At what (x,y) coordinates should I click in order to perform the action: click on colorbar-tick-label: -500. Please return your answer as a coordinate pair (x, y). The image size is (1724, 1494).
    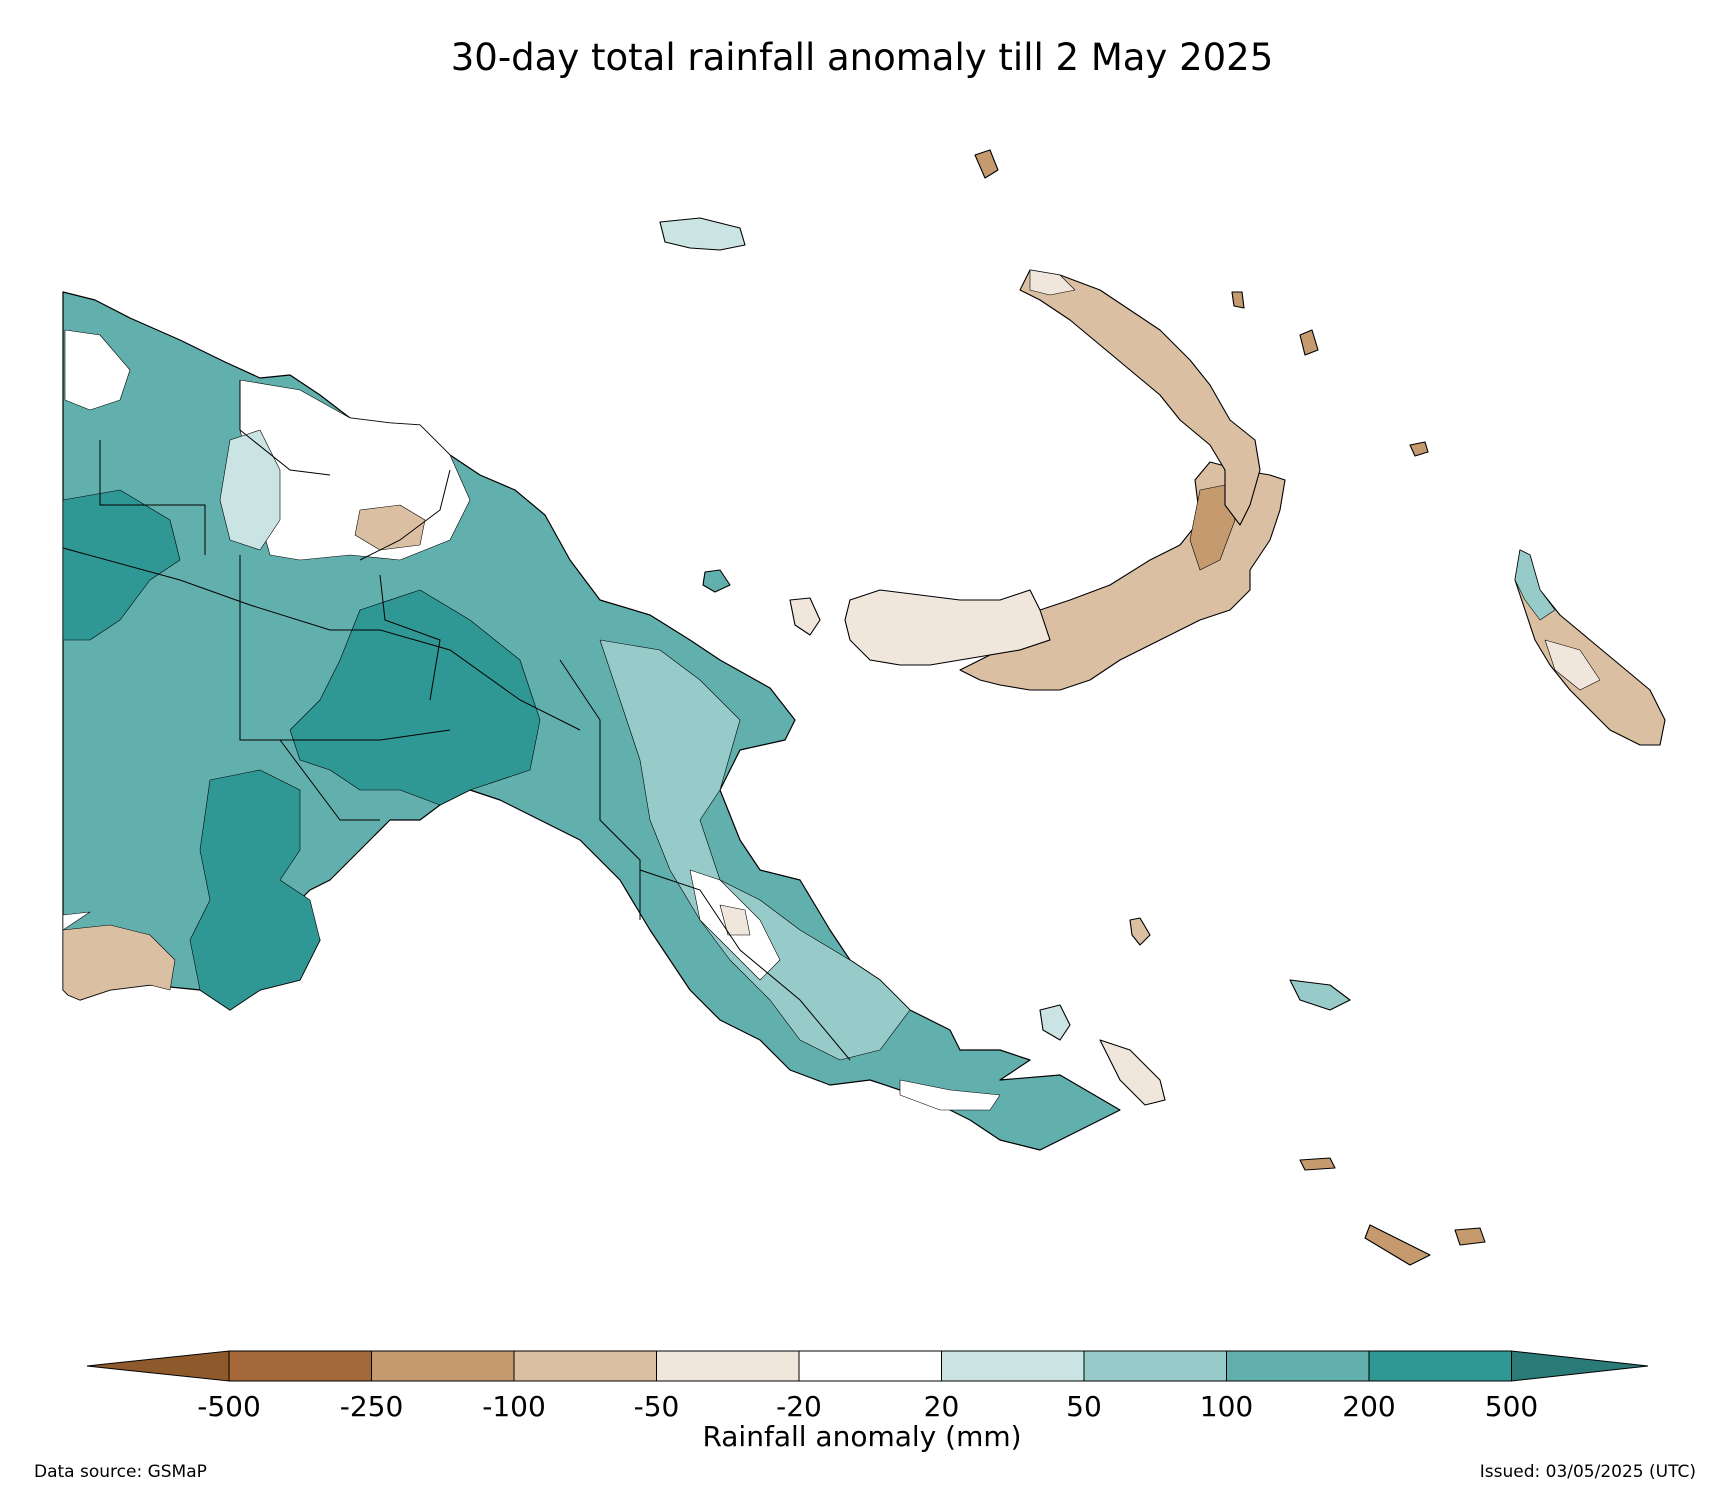
    Looking at the image, I should click on (229, 1406).